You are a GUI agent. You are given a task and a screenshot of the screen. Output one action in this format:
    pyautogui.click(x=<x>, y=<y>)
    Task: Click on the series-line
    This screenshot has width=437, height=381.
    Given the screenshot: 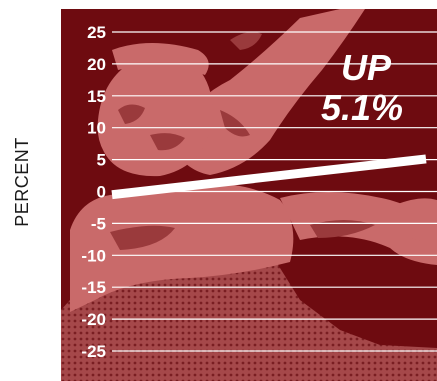 What is the action you would take?
    pyautogui.click(x=269, y=177)
    